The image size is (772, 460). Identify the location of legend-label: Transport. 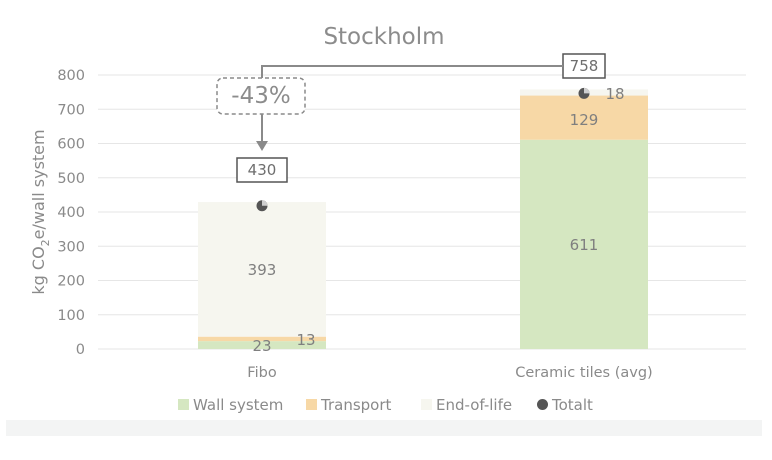
(356, 405).